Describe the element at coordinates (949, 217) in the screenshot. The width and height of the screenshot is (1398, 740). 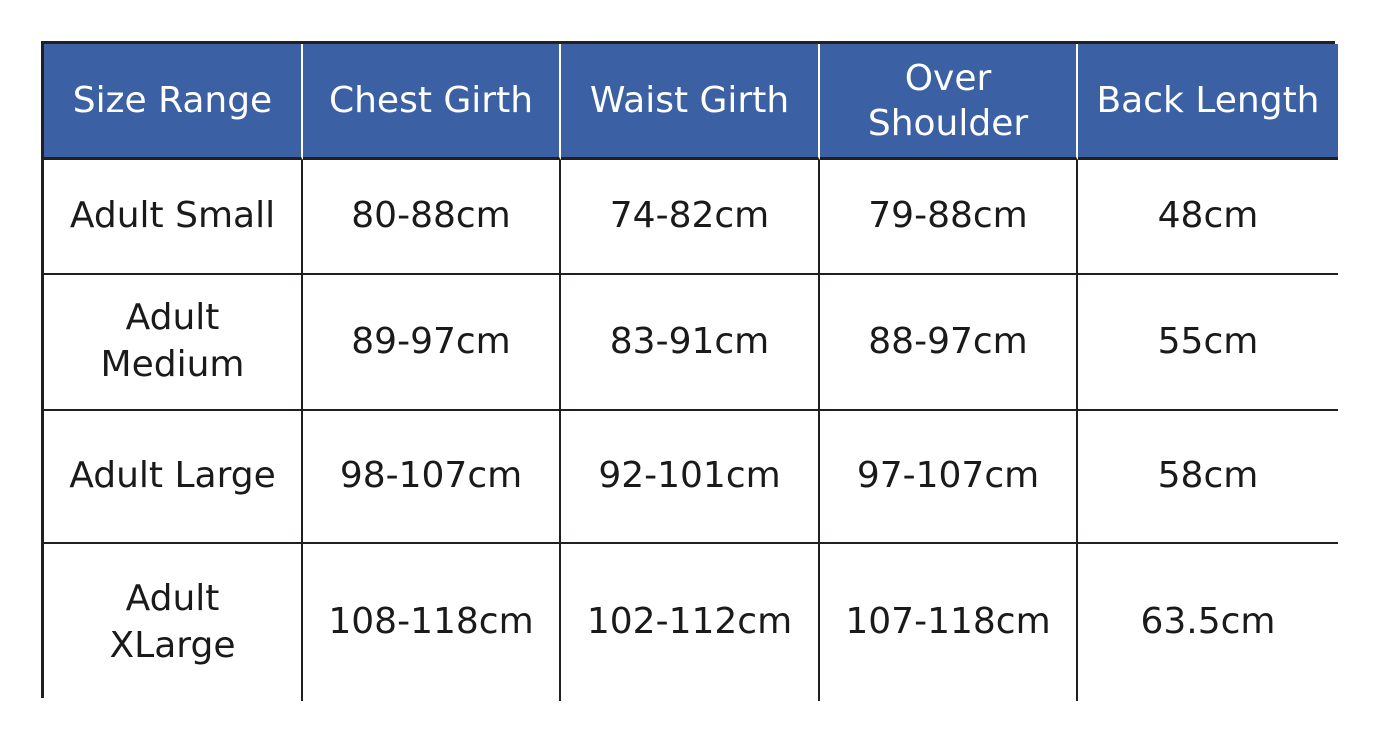
I see `cell-over-shoulder: 79-88cm` at that location.